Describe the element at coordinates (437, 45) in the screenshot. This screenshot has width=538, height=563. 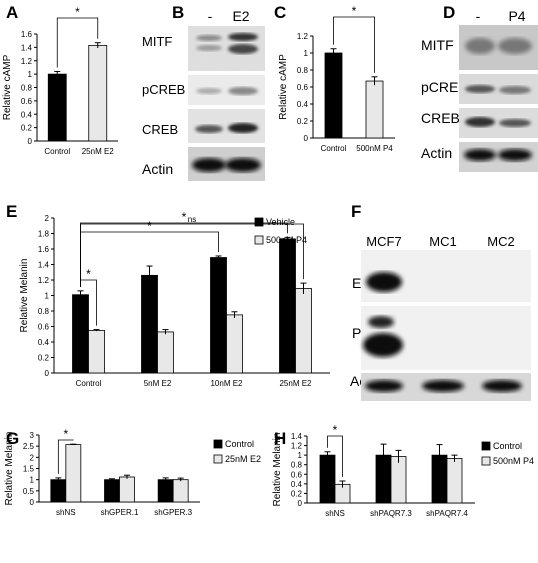
I see `blot-d-row-1: MITF` at that location.